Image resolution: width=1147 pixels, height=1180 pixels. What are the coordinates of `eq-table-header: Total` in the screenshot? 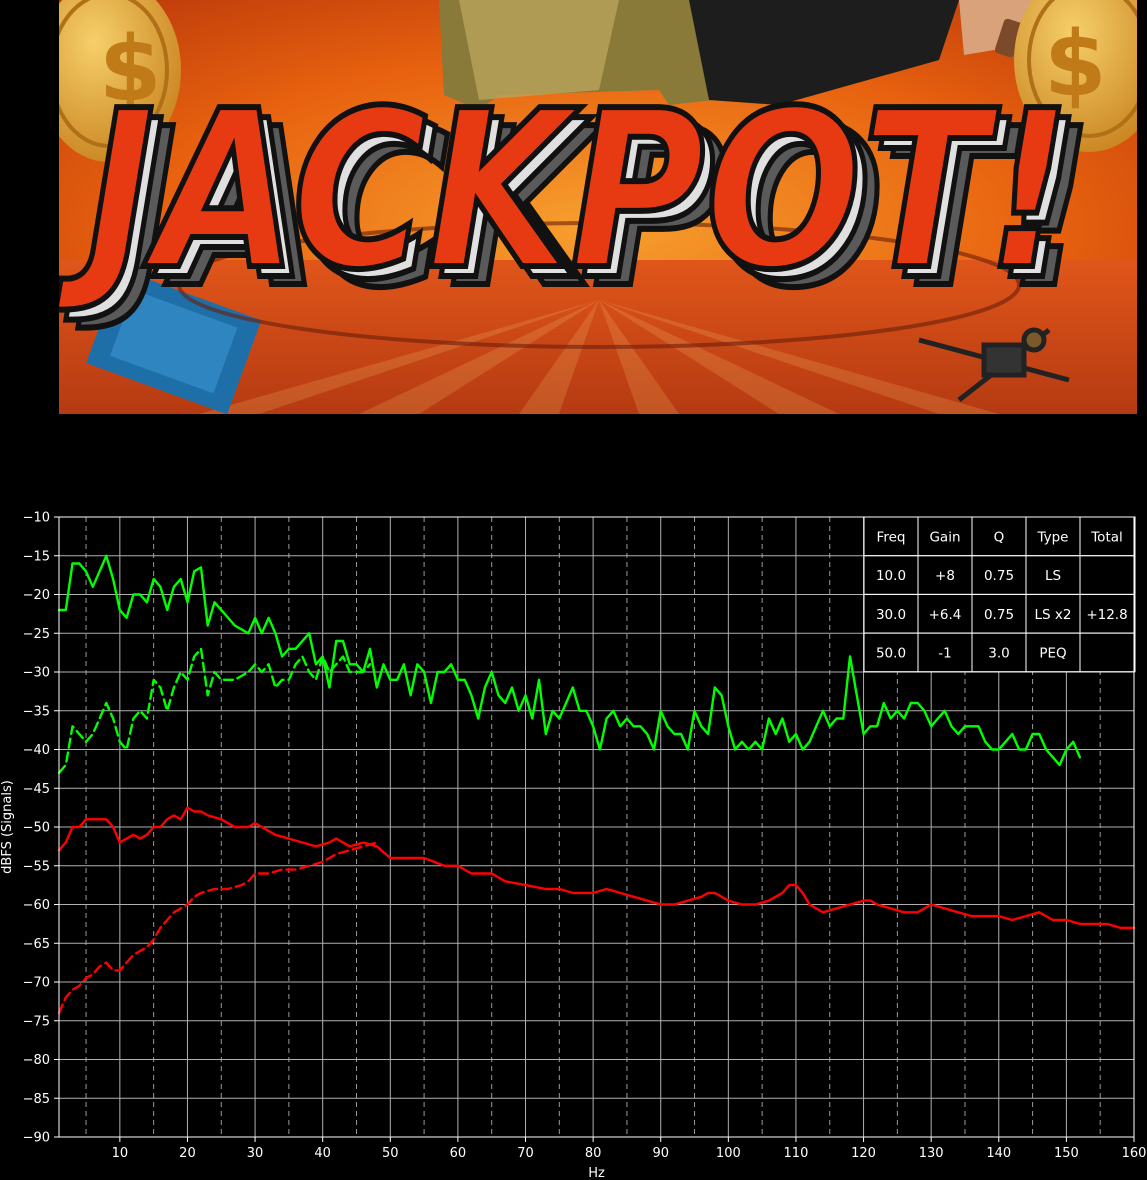 It's located at (1106, 537).